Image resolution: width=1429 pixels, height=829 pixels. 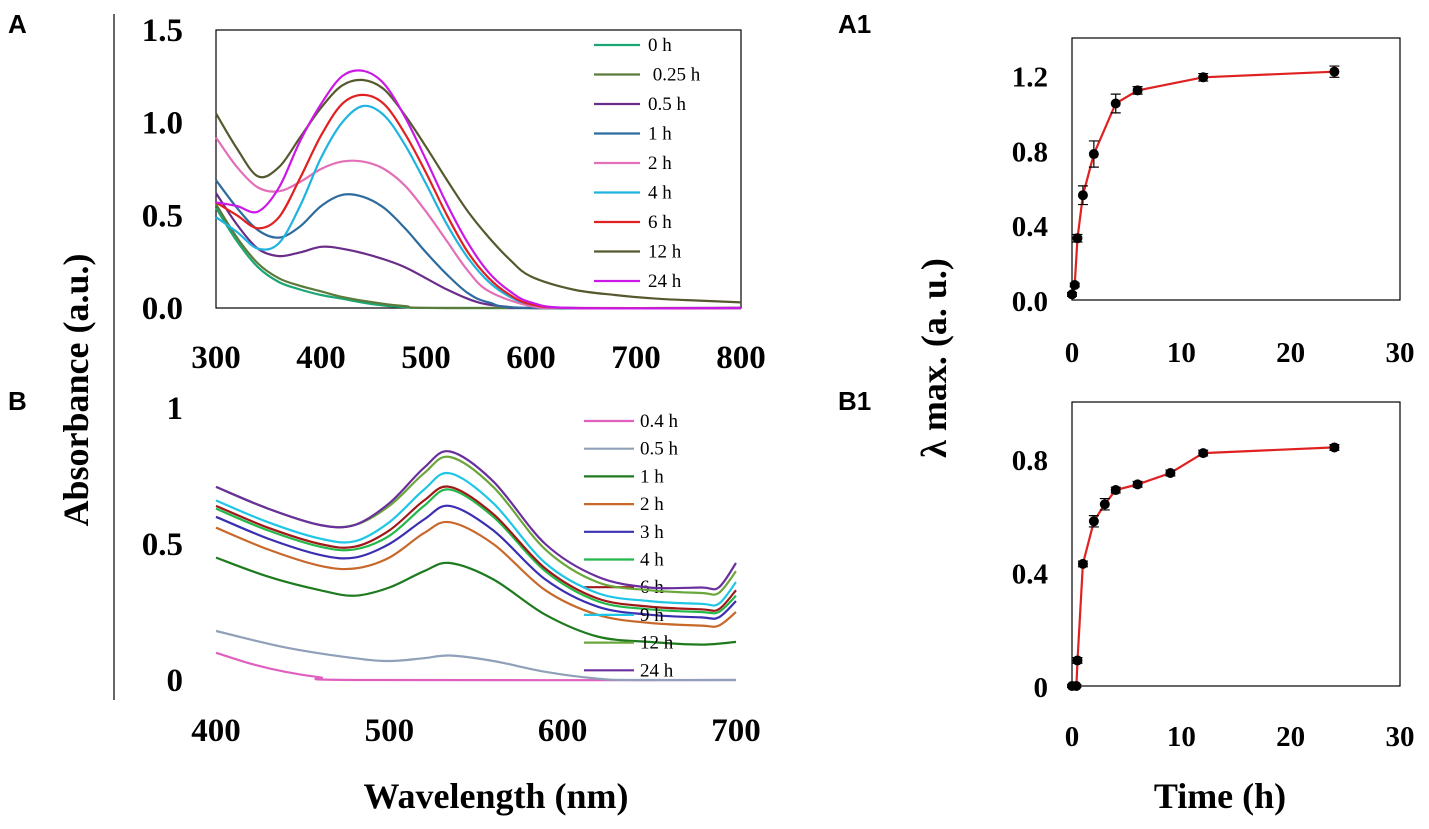 I want to click on y-tick-label-a1: 0.0, so click(x=1030, y=302).